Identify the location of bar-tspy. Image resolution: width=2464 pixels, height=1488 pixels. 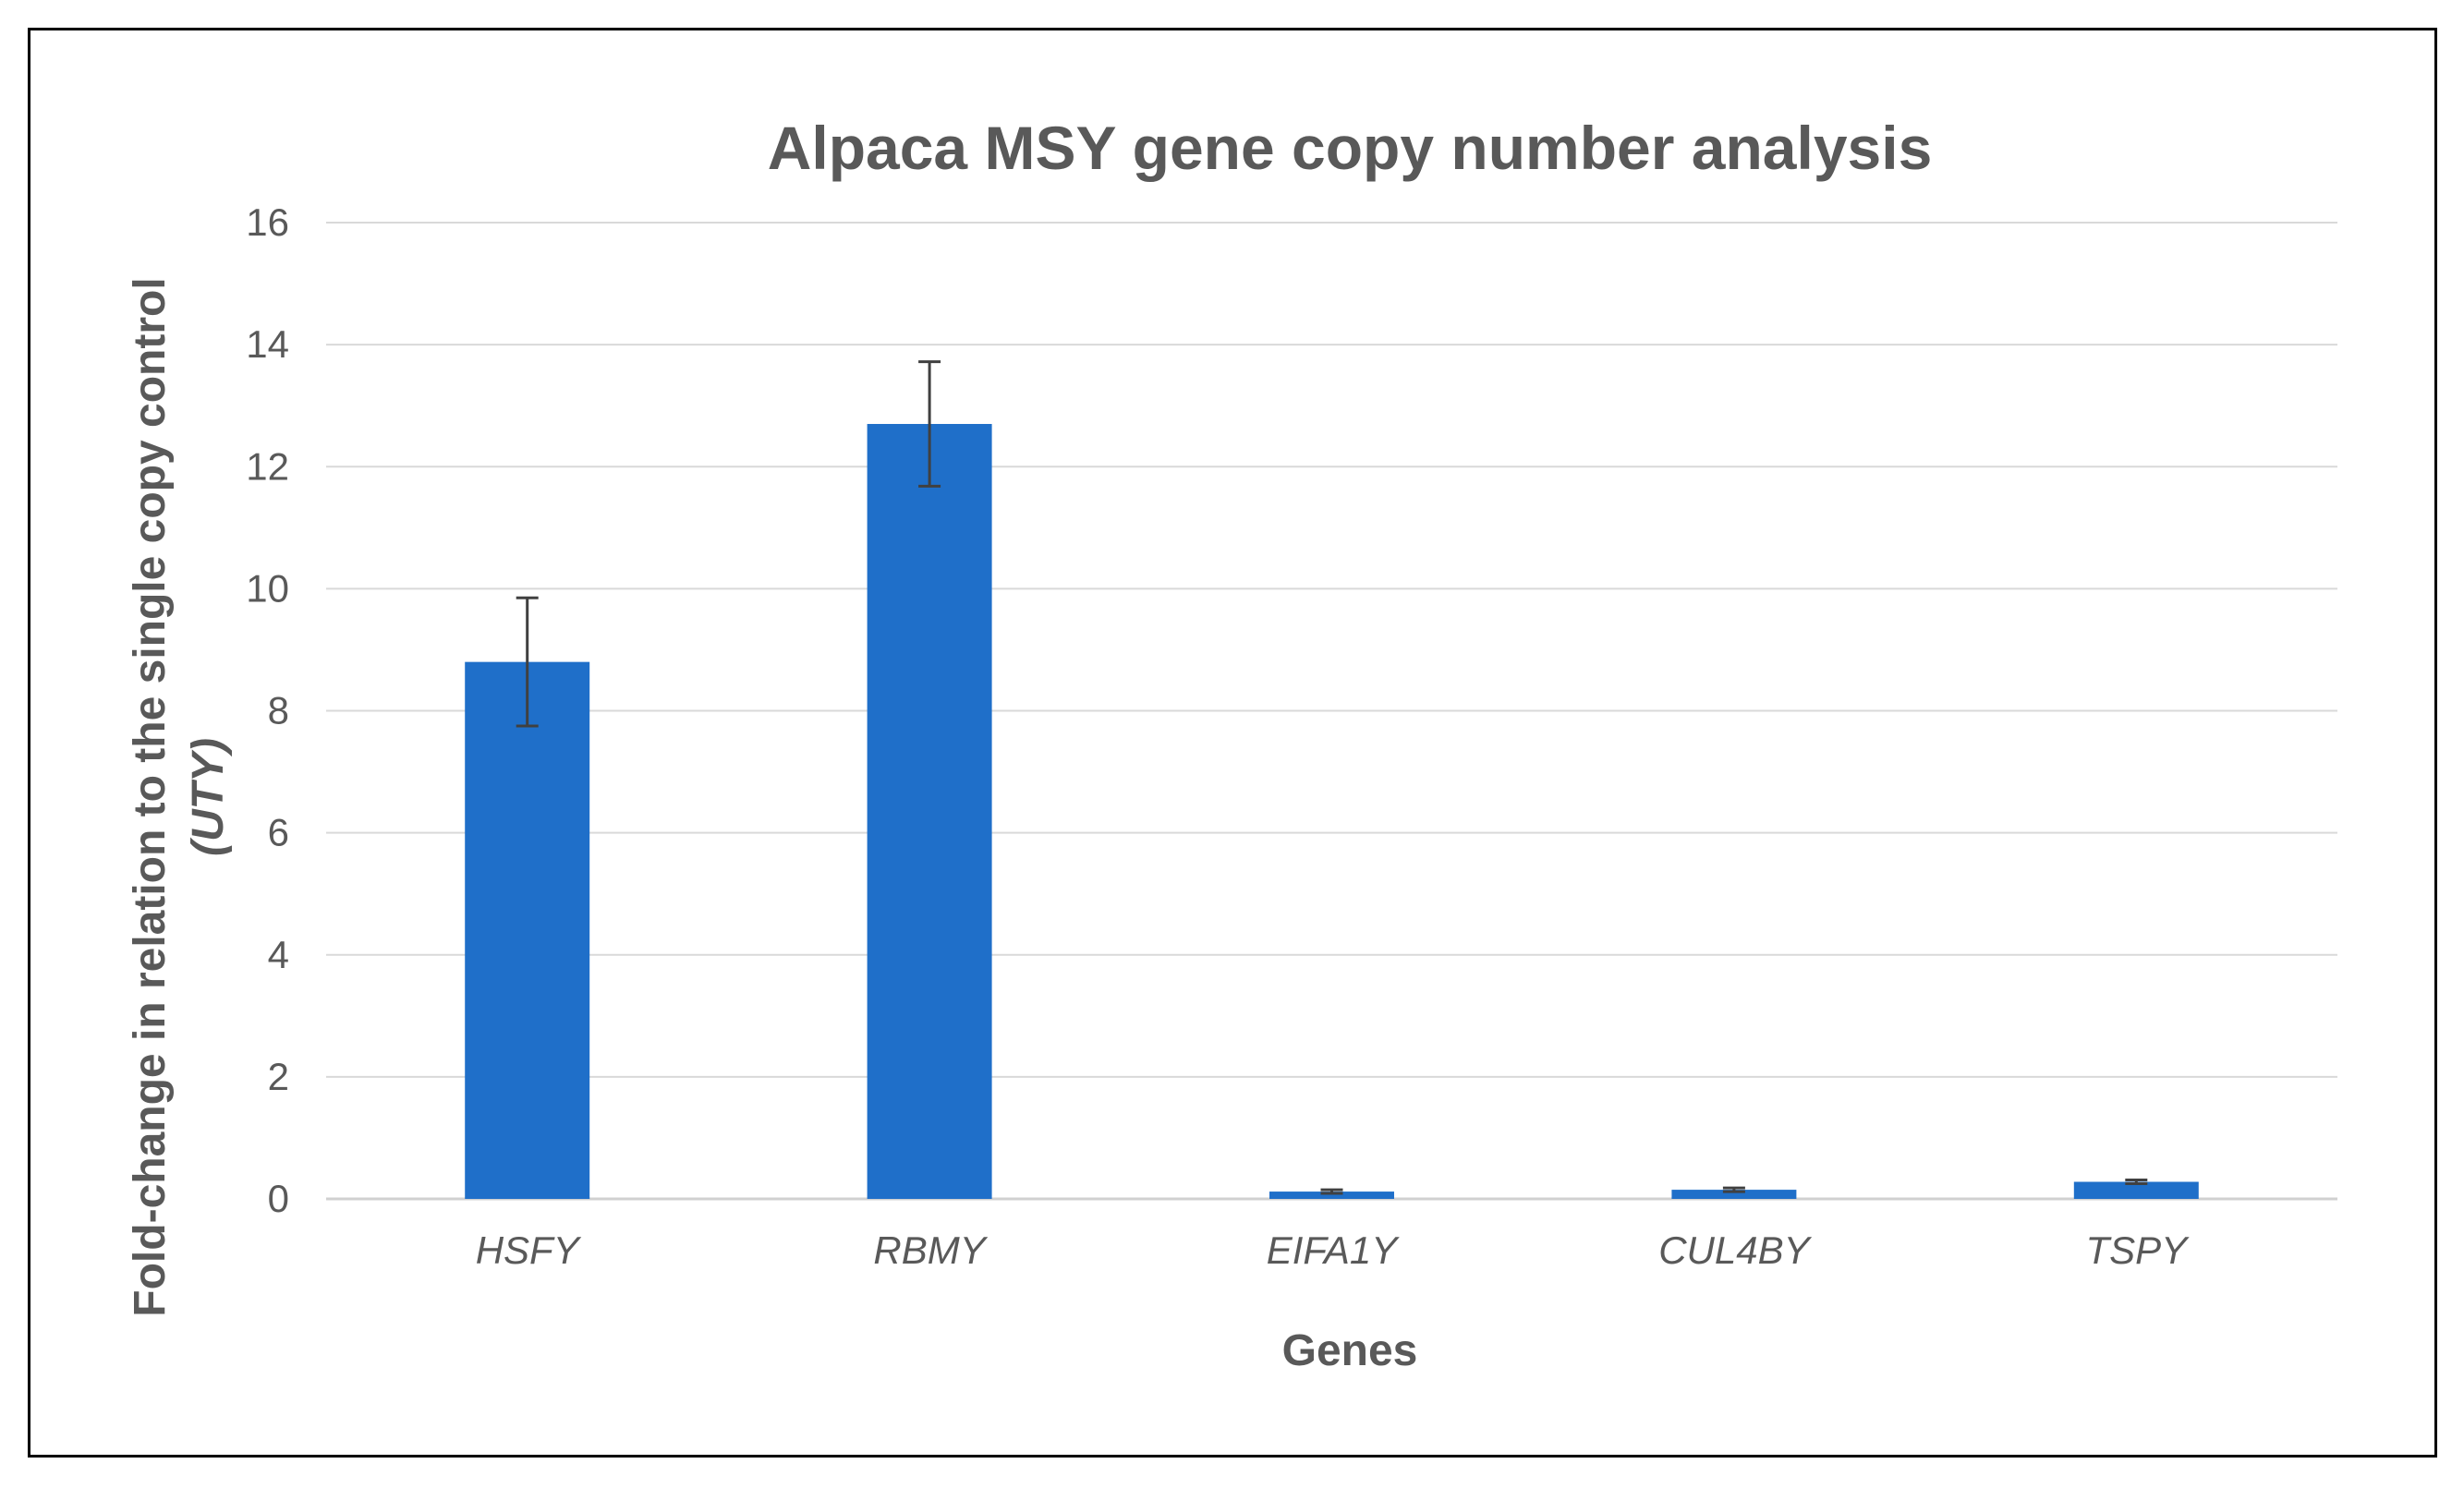
(2136, 1190).